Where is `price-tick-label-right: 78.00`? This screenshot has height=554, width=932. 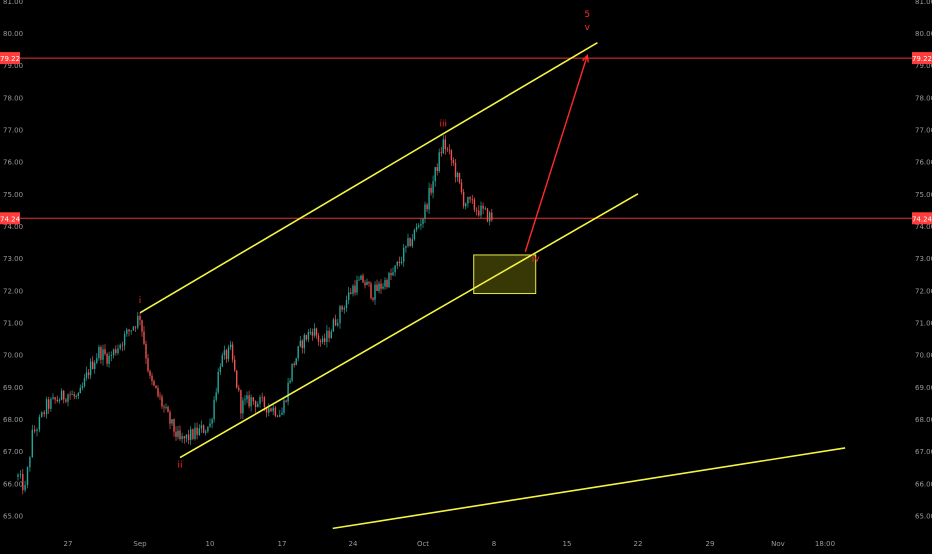
price-tick-label-right: 78.00 is located at coordinates (923, 98).